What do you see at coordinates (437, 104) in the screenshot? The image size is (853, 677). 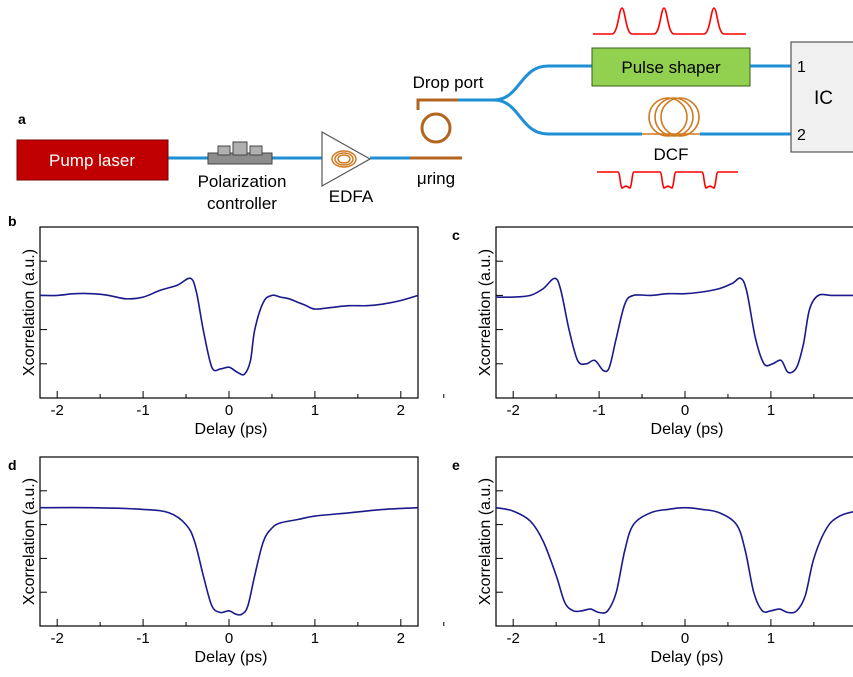 I see `ring-drop-waveguide` at bounding box center [437, 104].